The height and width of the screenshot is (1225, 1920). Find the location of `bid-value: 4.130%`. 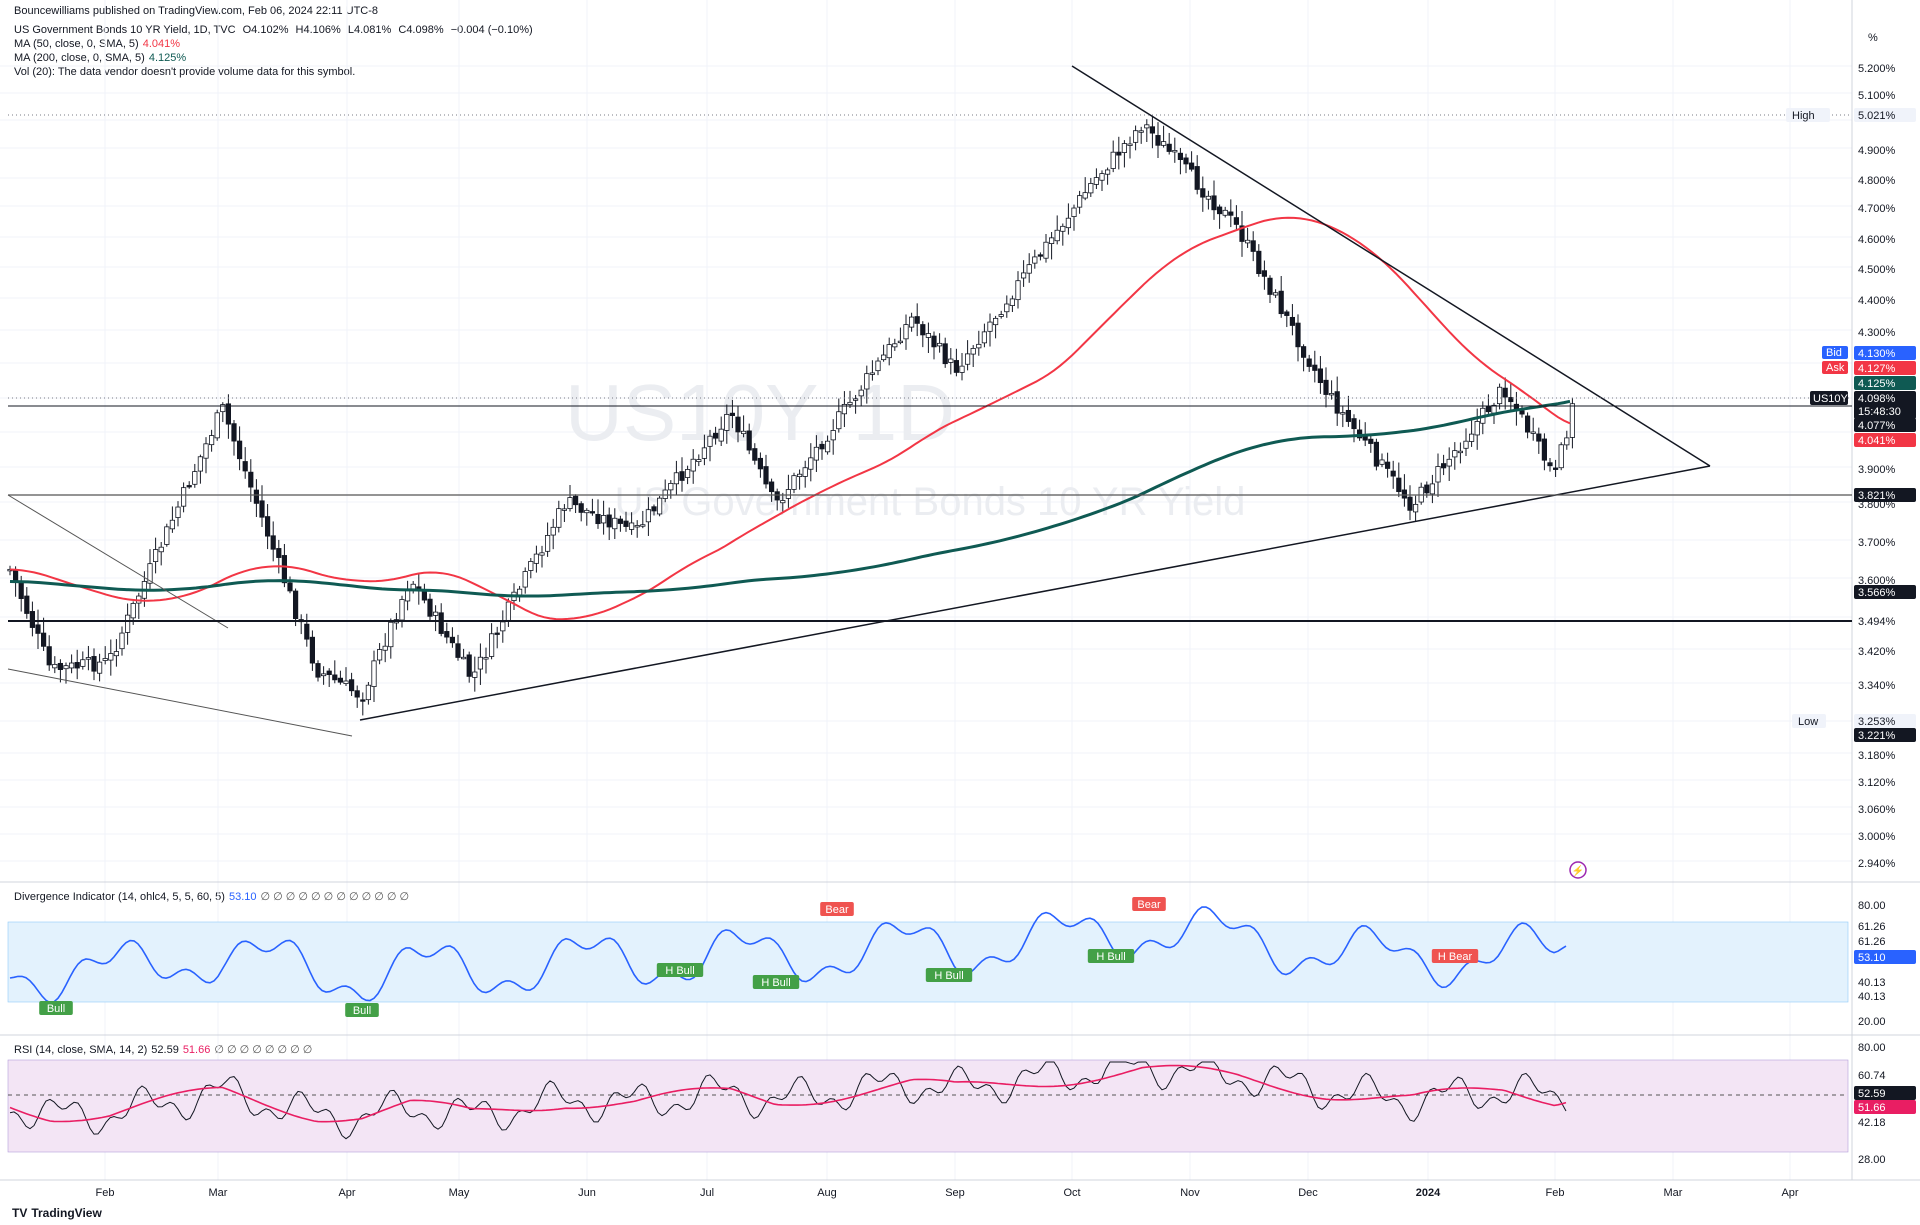

bid-value: 4.130% is located at coordinates (1877, 354).